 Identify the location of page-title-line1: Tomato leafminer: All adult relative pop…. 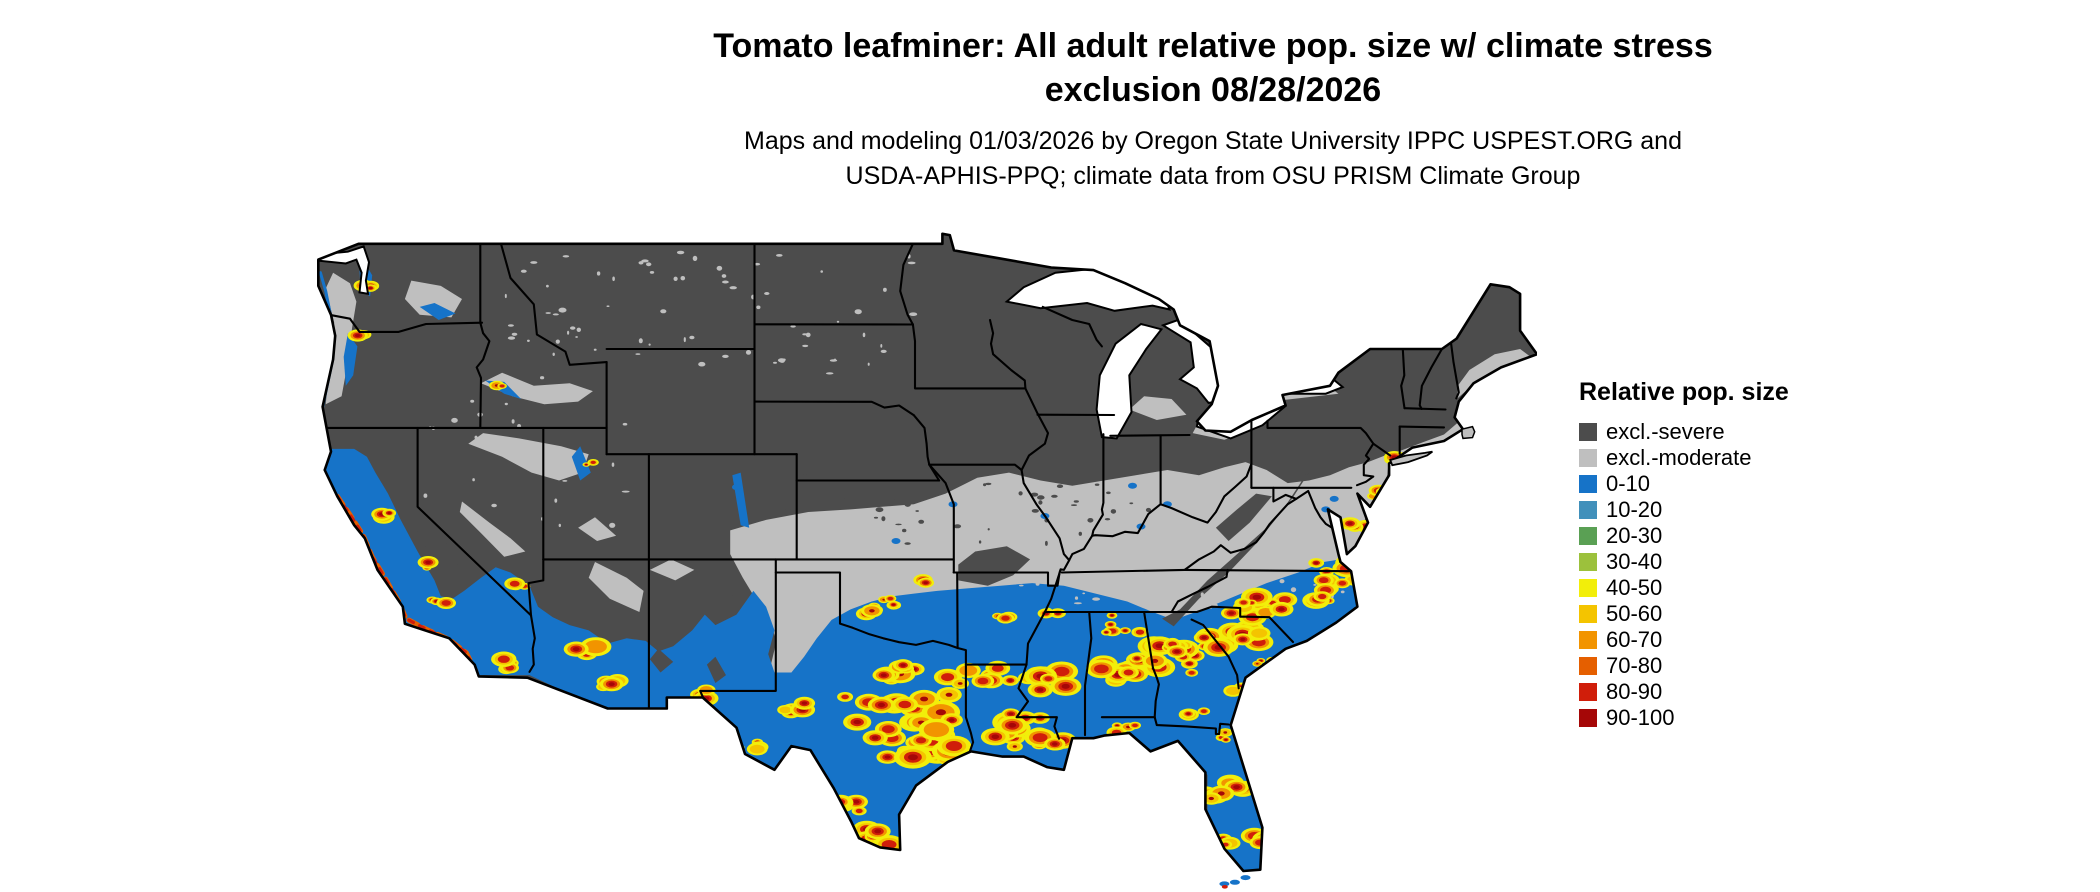
(1213, 46).